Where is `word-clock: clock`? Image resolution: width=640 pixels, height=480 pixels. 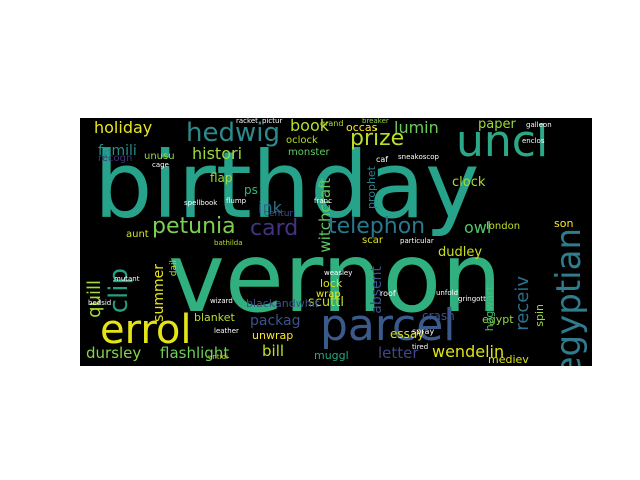 word-clock: clock is located at coordinates (469, 182).